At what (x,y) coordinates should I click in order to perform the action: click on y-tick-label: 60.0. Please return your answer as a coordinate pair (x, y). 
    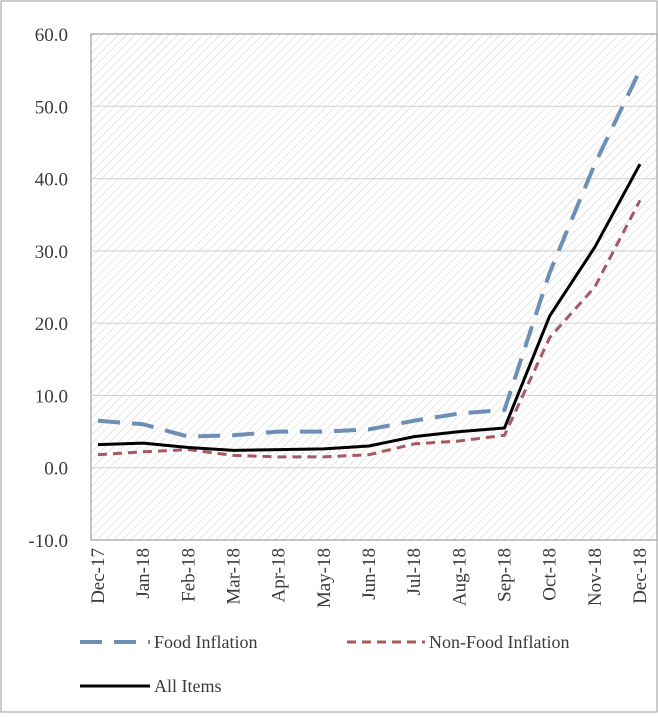
    Looking at the image, I should click on (51, 35).